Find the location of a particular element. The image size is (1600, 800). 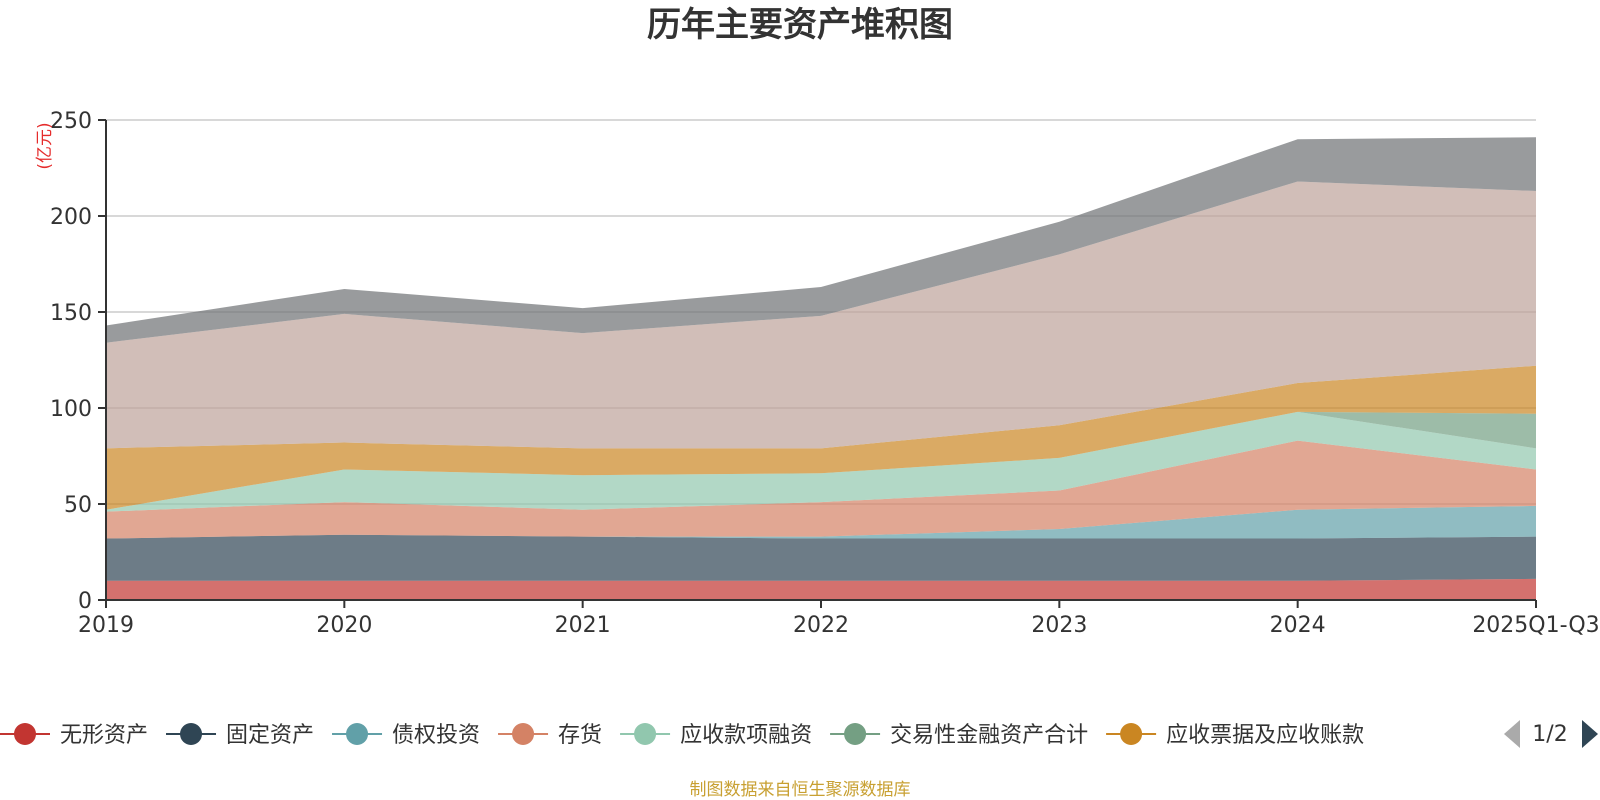

x-tick-label: 2024 is located at coordinates (1298, 625).